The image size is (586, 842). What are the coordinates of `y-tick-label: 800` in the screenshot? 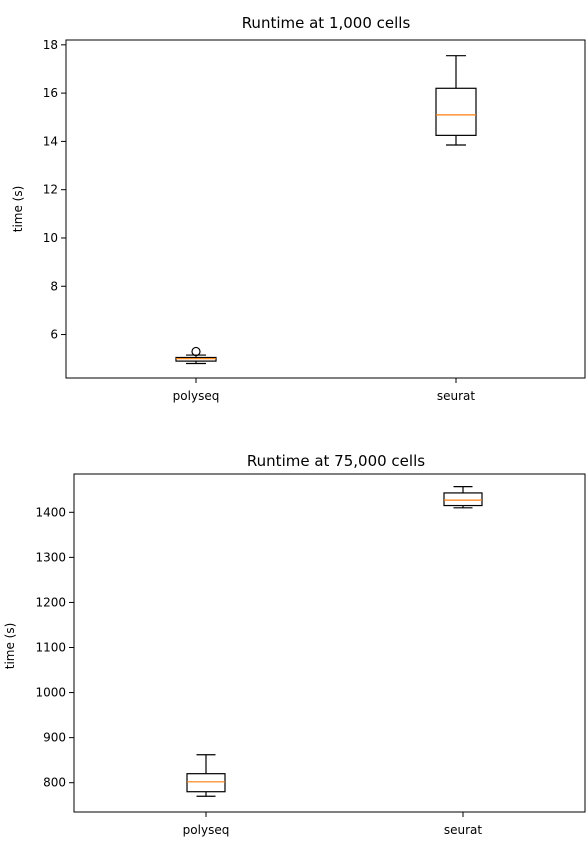 It's located at (54, 783).